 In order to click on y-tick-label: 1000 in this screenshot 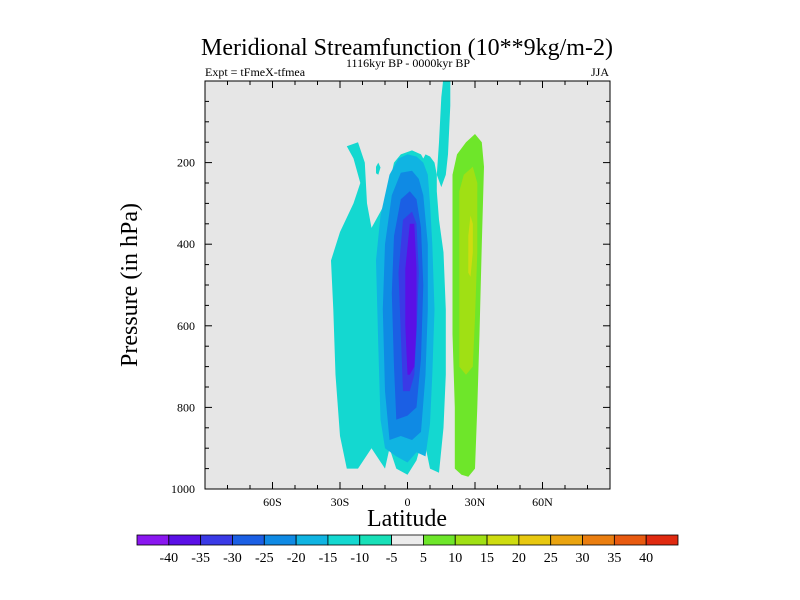, I will do `click(183, 489)`.